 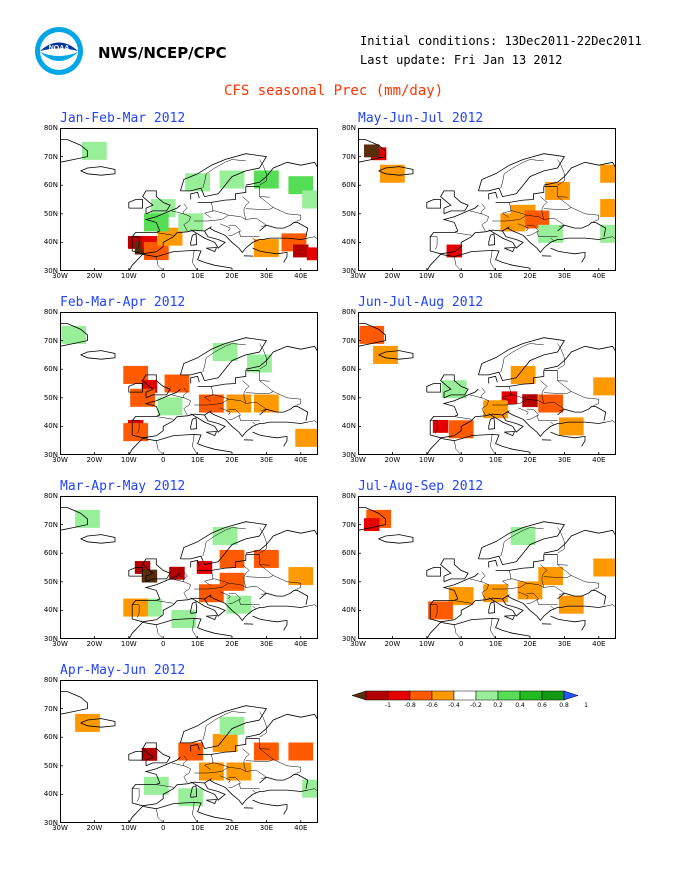 What do you see at coordinates (348, 156) in the screenshot?
I see `lat-label: 70N` at bounding box center [348, 156].